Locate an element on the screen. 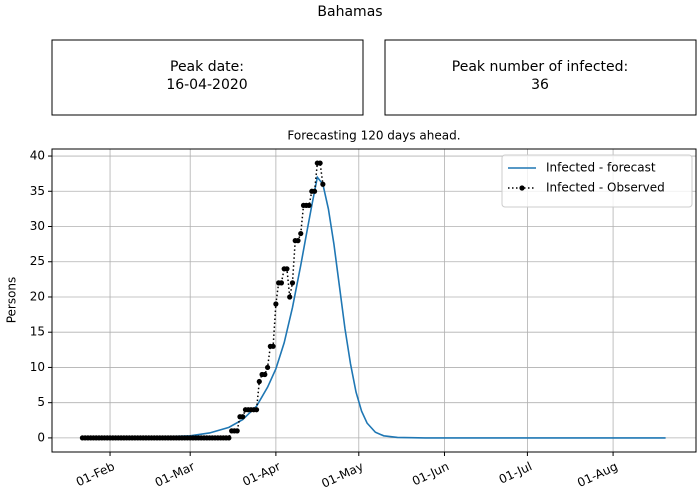 The height and width of the screenshot is (500, 700). y-tick-label: 5 is located at coordinates (41, 402).